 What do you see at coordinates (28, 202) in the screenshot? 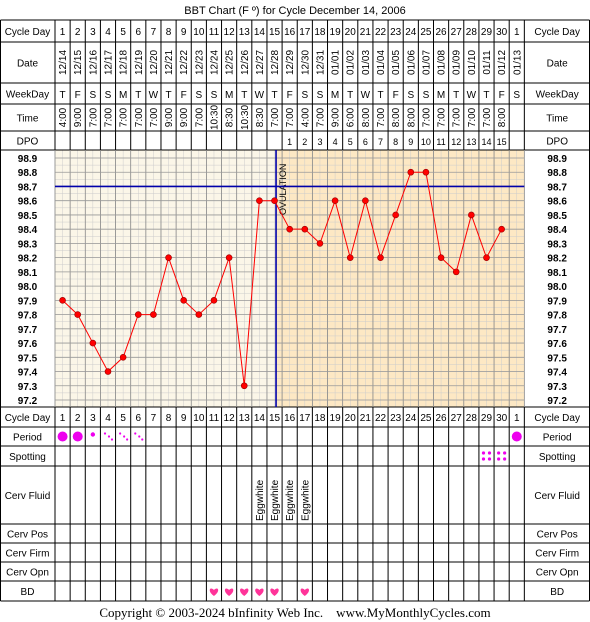
I see `y-tick-label: 98.6` at bounding box center [28, 202].